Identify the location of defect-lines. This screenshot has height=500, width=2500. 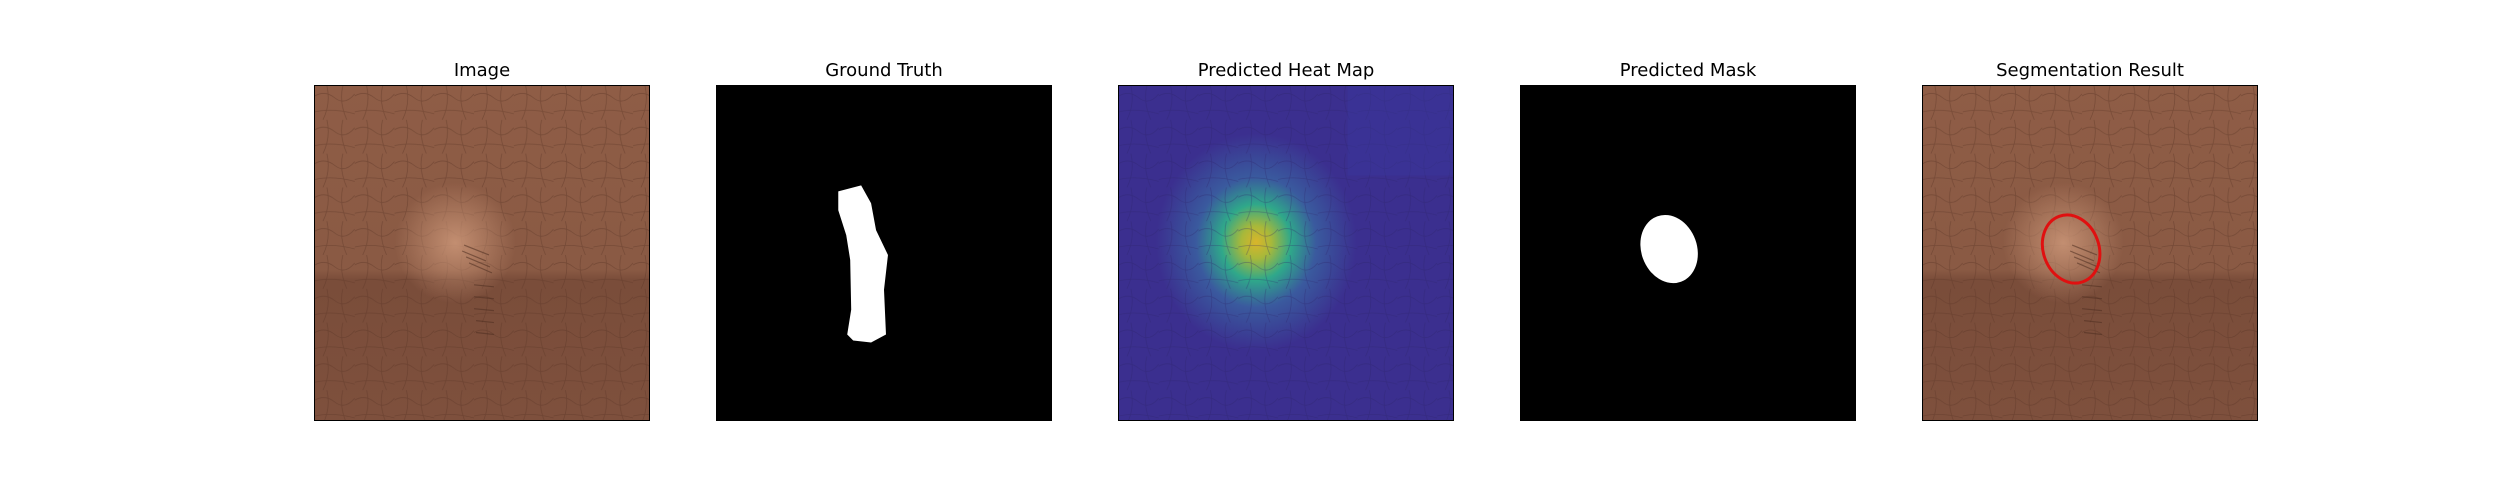
(477, 290).